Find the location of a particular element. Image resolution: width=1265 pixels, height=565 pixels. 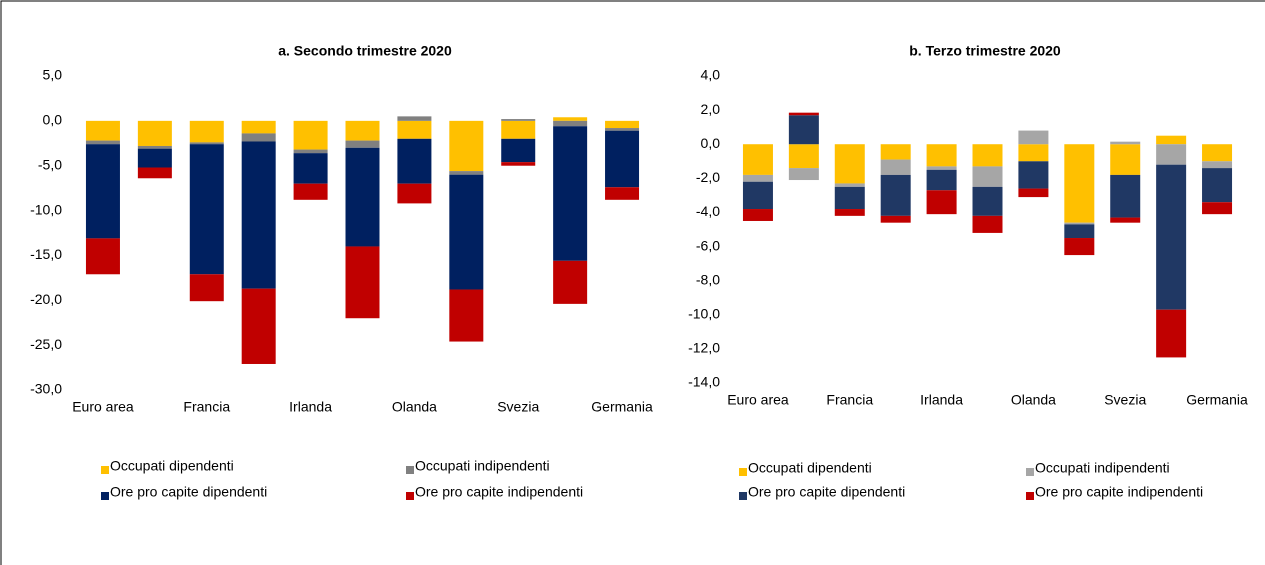

chart-title: b. Terzo trimestre 2020 is located at coordinates (985, 51).